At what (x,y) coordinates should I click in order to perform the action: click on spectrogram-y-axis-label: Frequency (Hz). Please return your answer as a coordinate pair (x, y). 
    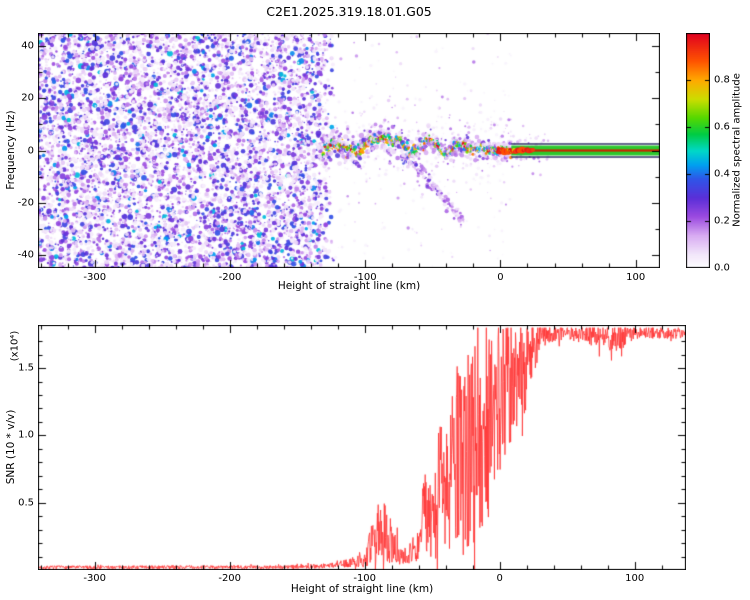
    Looking at the image, I should click on (11, 150).